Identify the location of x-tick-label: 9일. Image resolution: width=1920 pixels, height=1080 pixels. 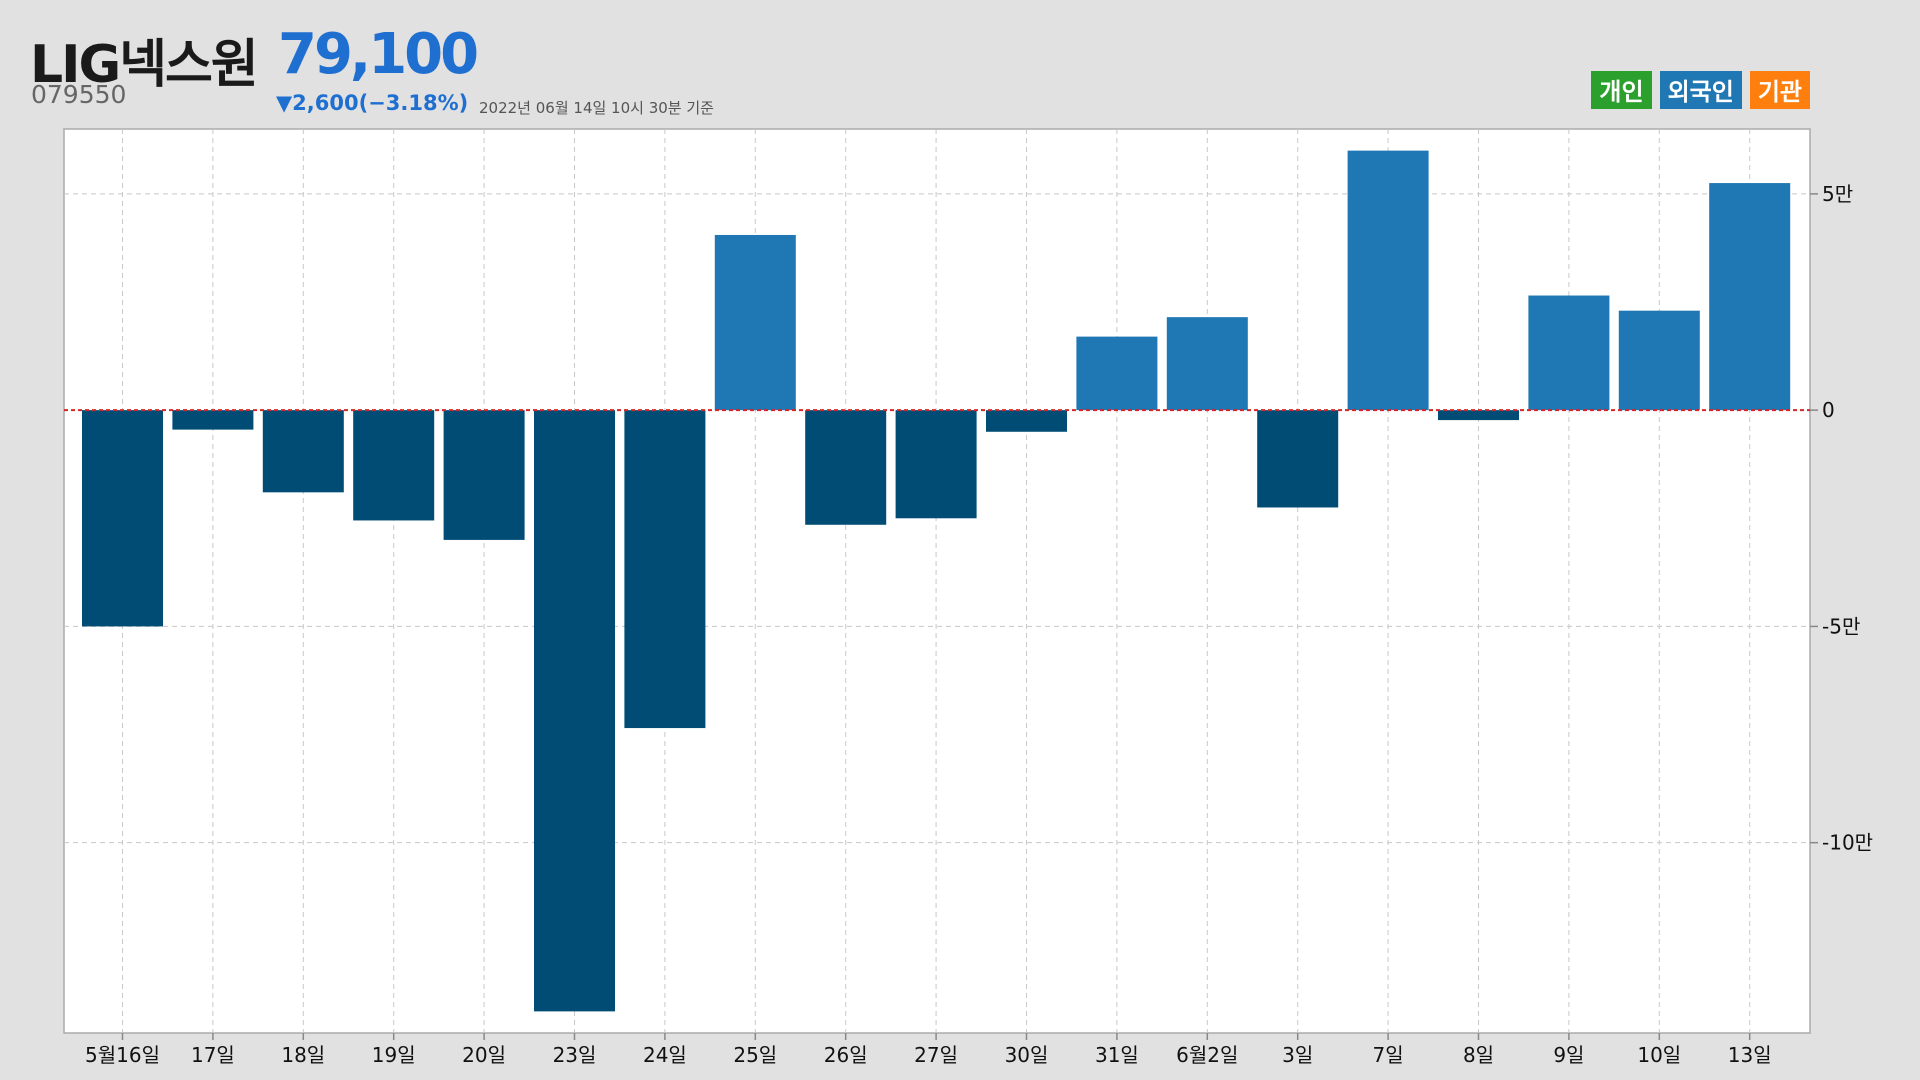
(1568, 1055).